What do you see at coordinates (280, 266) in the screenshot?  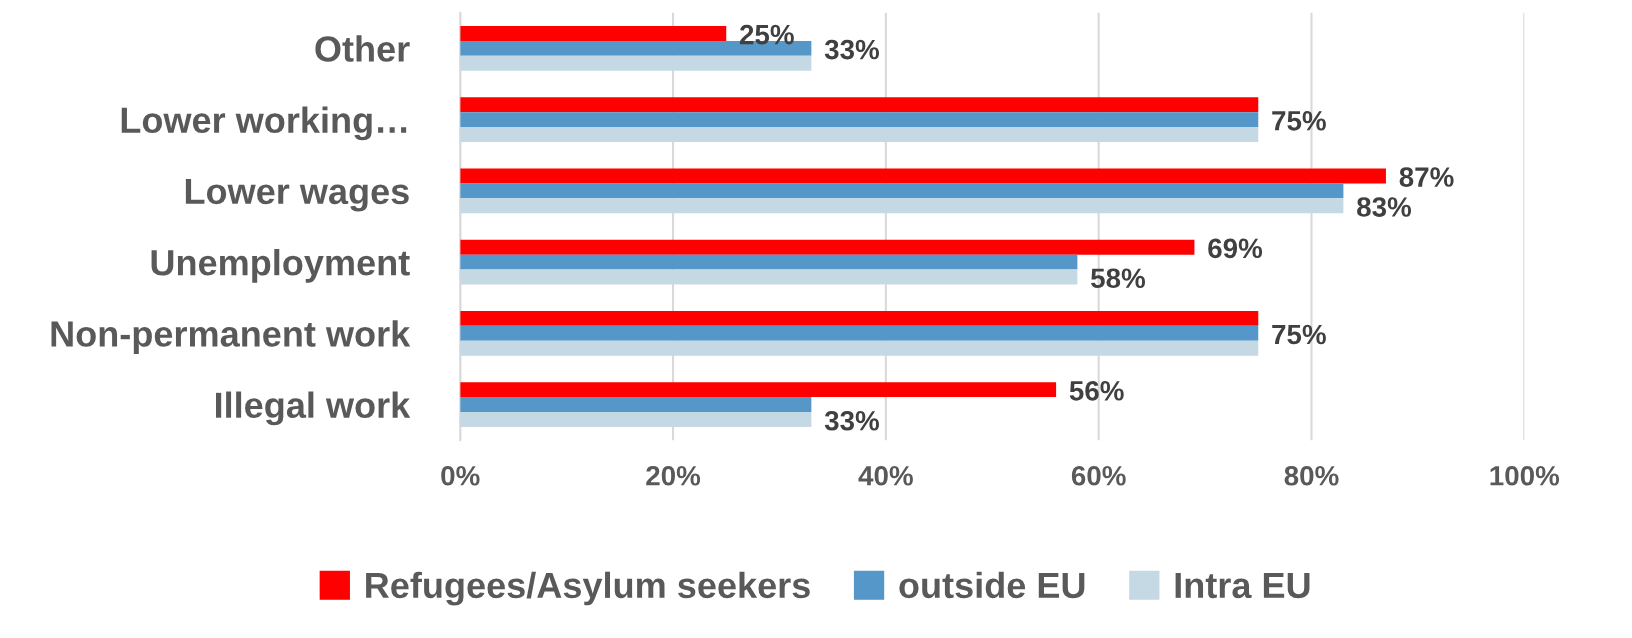 I see `y-tick-label: Unemployment` at bounding box center [280, 266].